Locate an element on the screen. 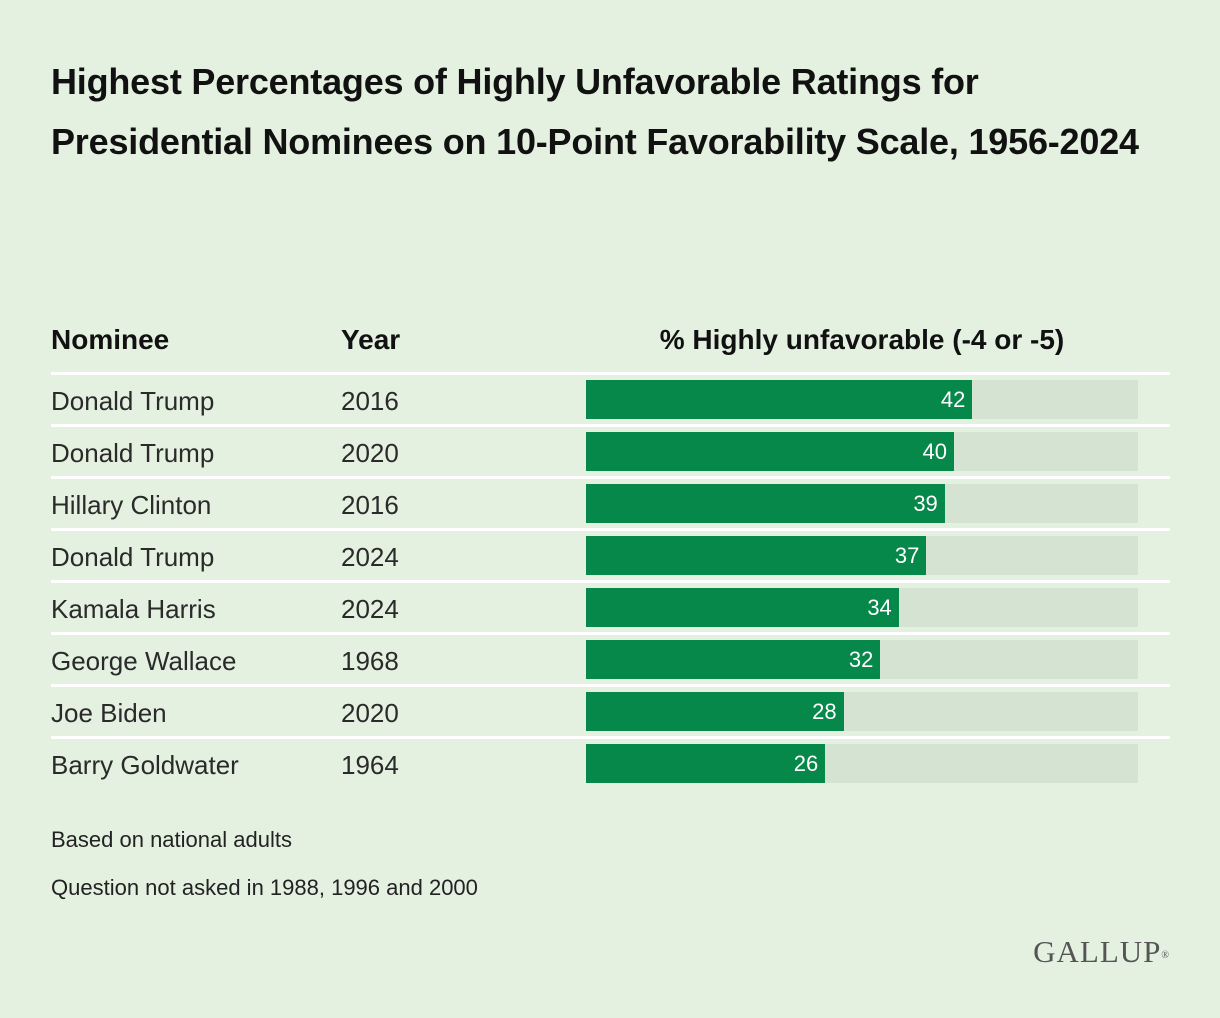 The height and width of the screenshot is (1018, 1220). nominee-name: Joe Biden is located at coordinates (109, 713).